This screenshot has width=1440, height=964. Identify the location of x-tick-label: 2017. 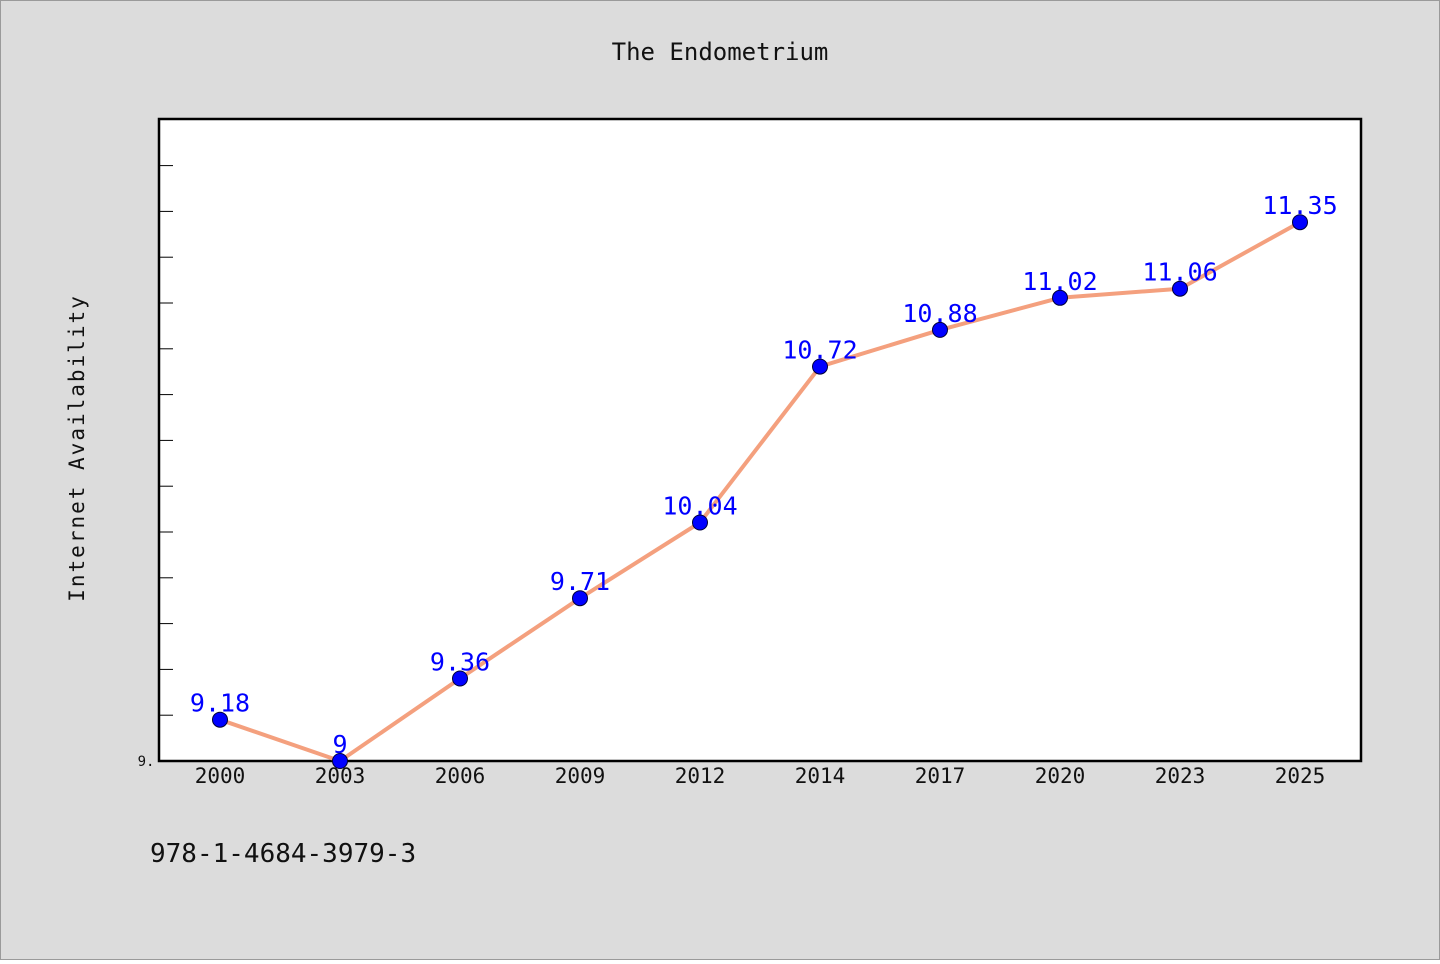
(940, 776).